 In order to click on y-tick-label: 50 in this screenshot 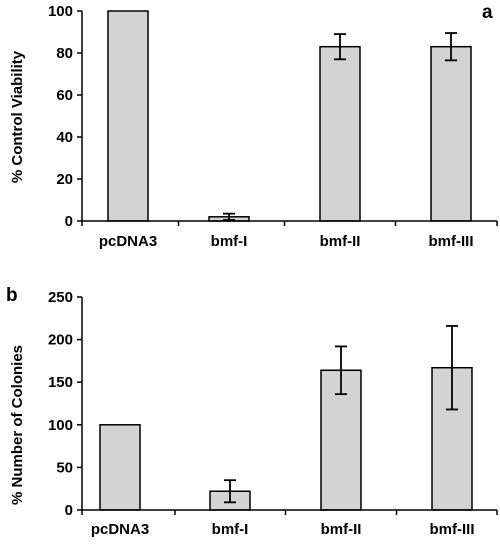, I will do `click(64, 467)`.